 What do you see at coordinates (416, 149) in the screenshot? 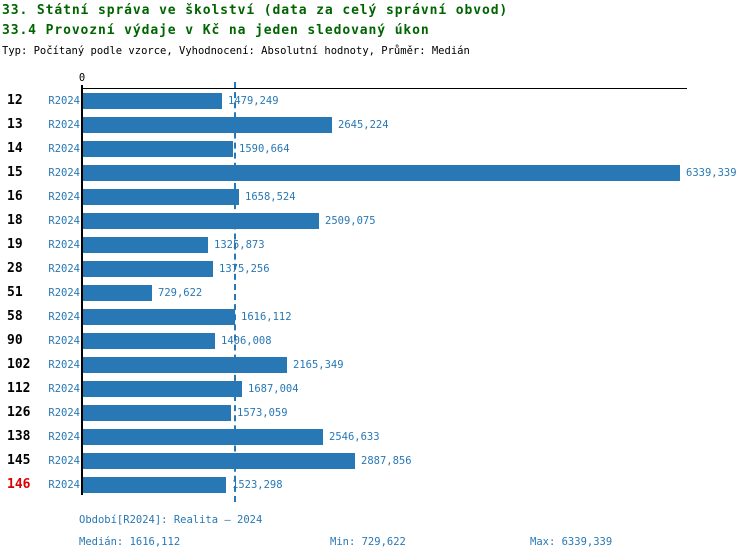
I see `bar-track: 1590,664` at bounding box center [416, 149].